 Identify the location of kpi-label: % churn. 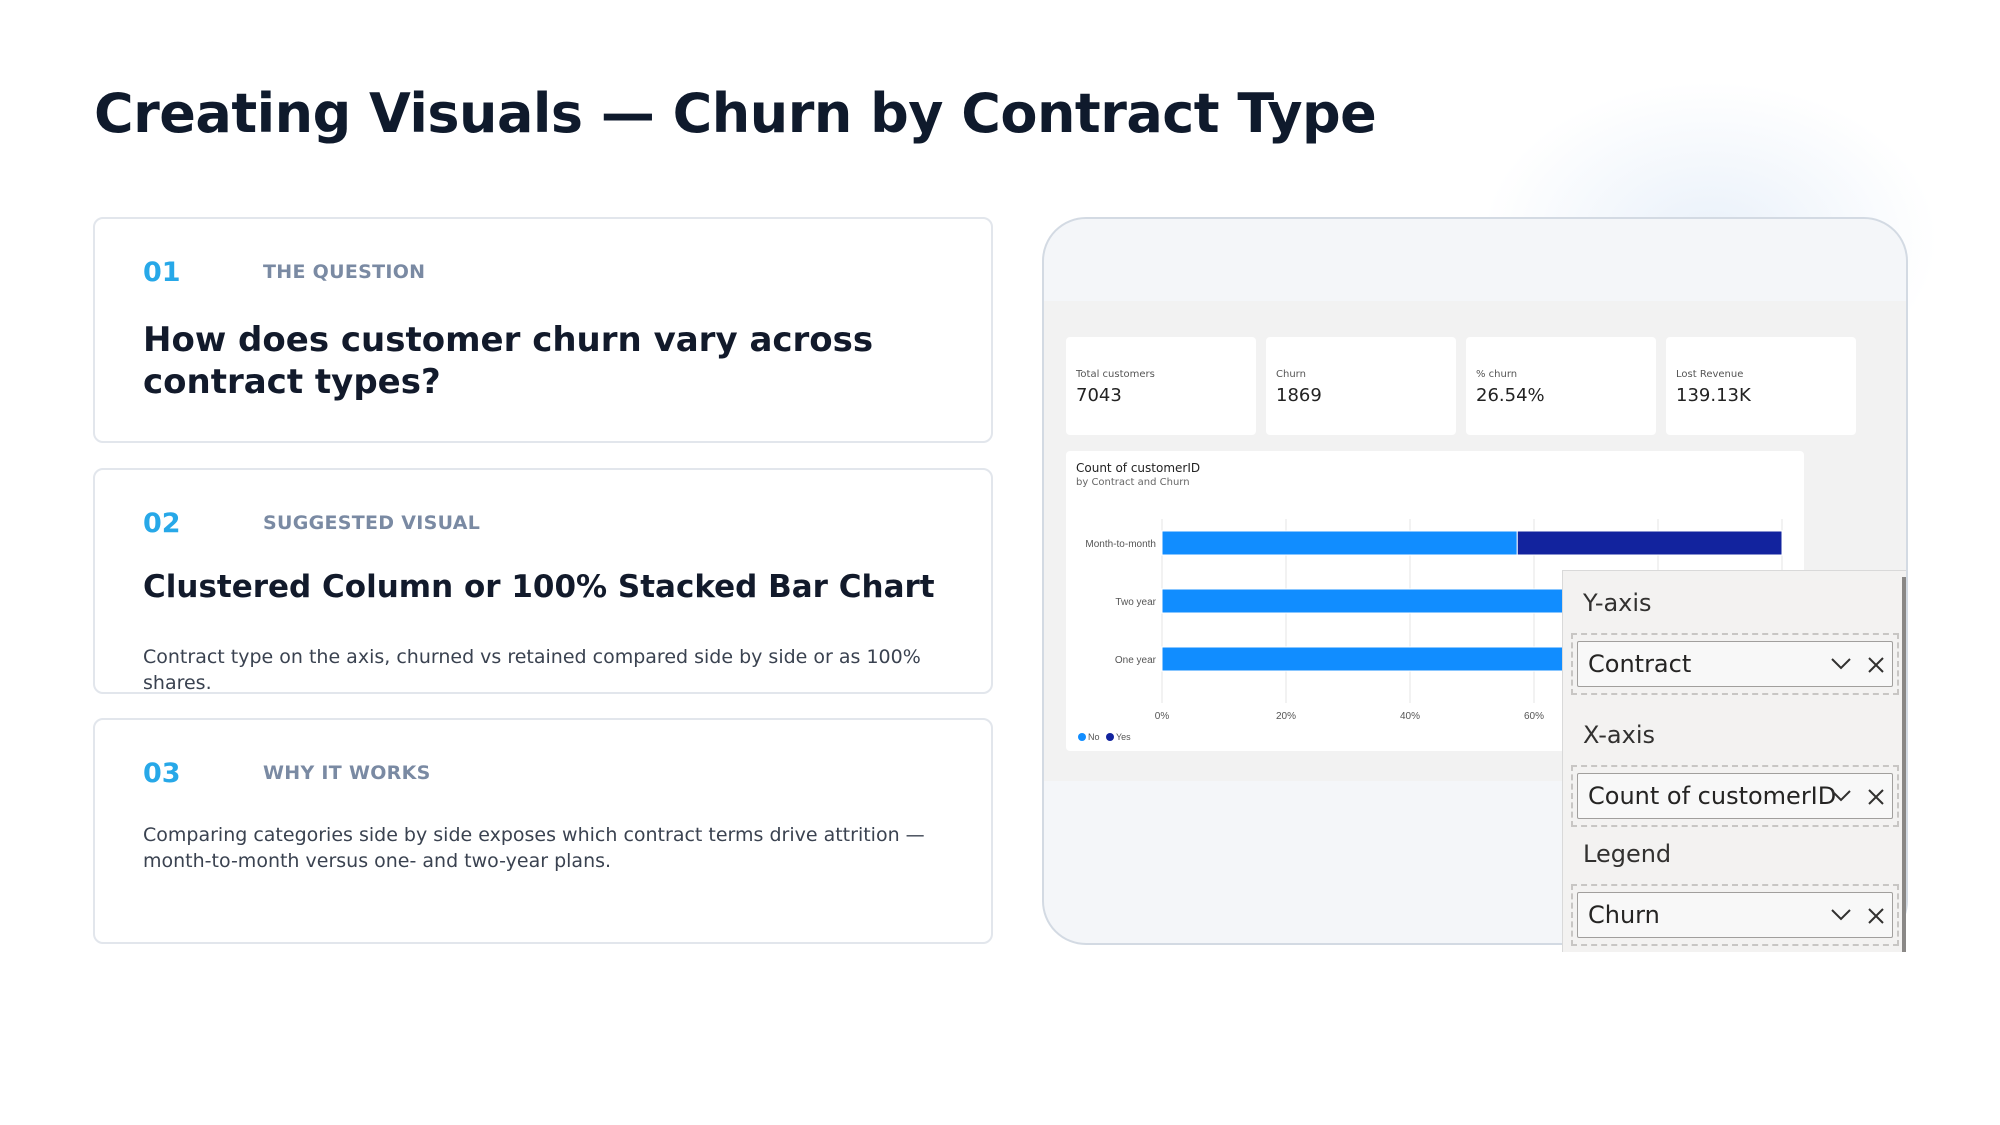
(1497, 374).